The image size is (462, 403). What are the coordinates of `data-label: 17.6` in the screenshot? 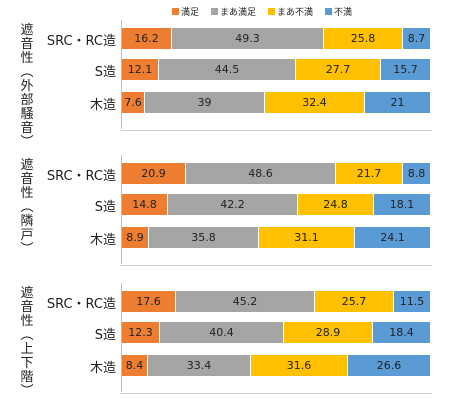 It's located at (148, 301).